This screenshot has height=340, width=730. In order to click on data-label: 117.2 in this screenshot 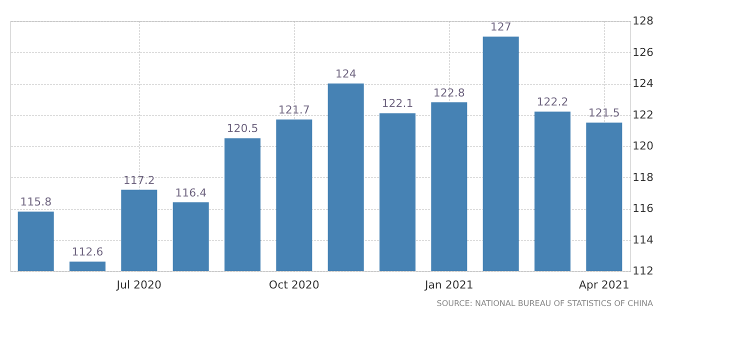, I will do `click(139, 180)`.